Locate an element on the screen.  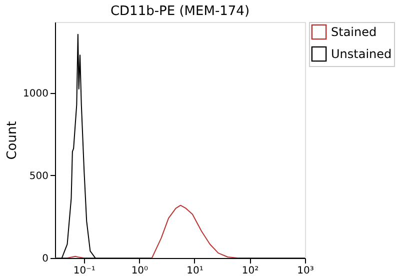
y-tick-label: 500 is located at coordinates (38, 176).